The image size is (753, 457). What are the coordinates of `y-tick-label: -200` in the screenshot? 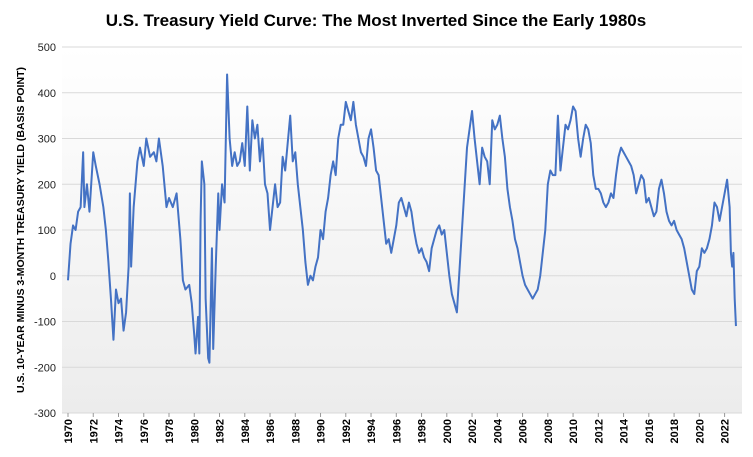 It's located at (45, 368).